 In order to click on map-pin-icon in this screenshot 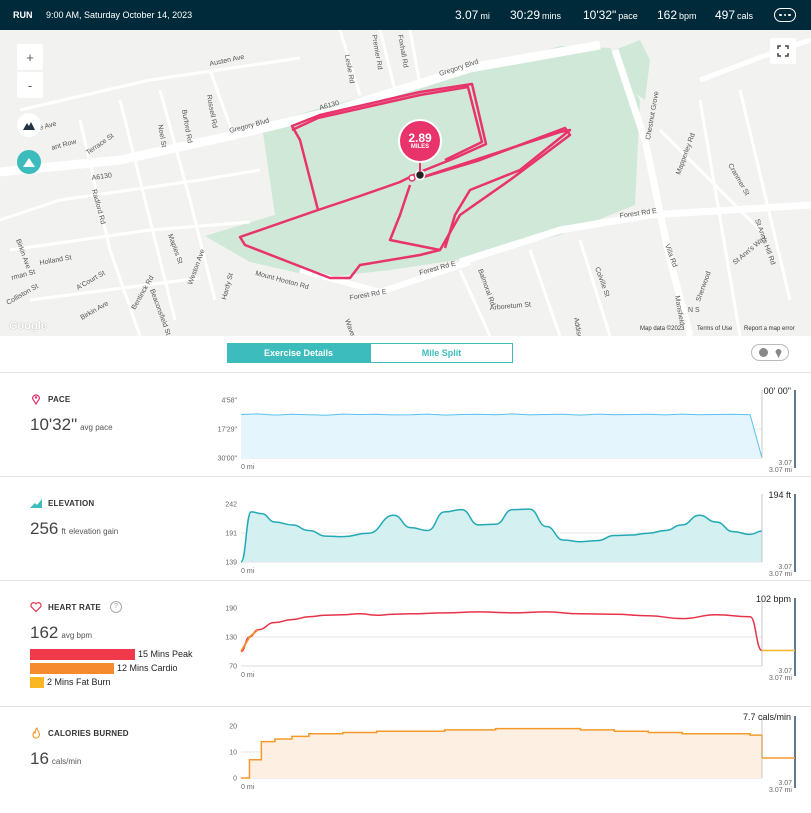, I will do `click(778, 353)`.